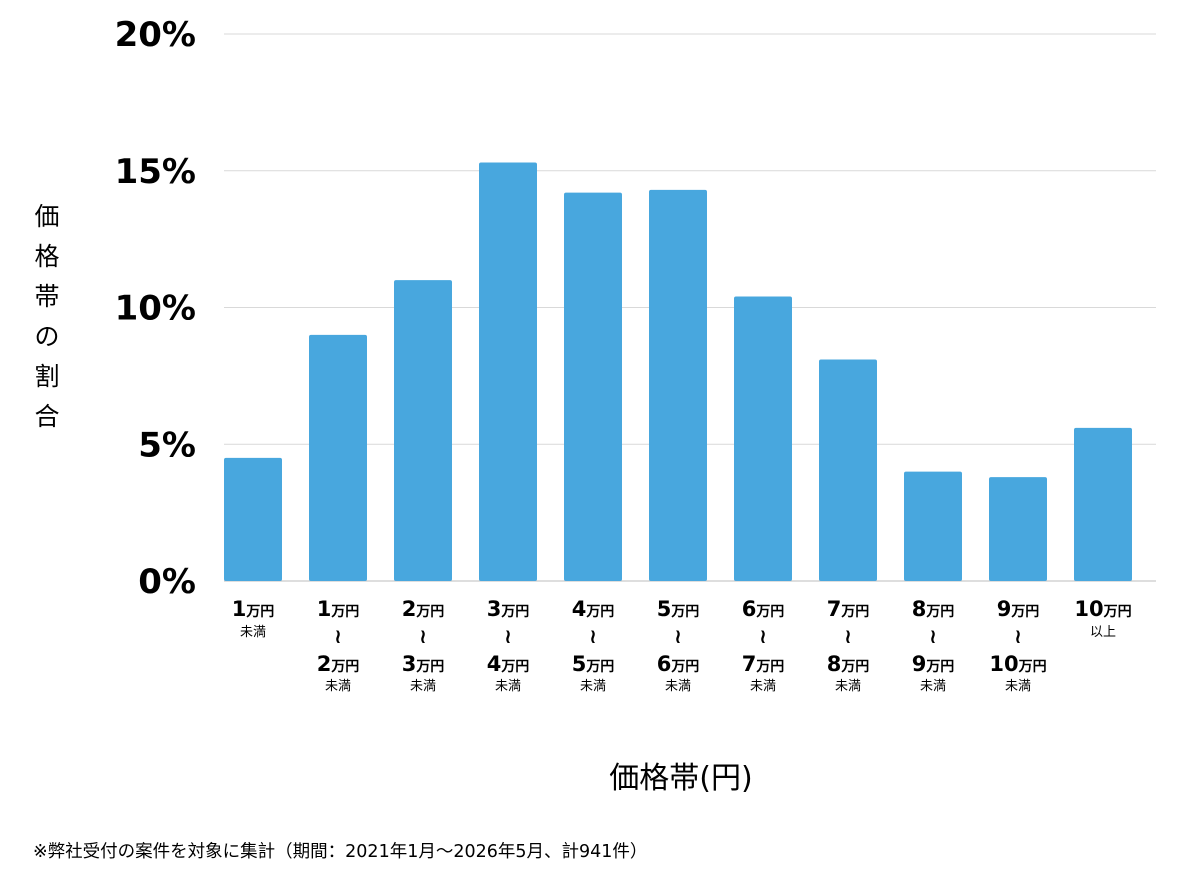  I want to click on category-label-from: 4万円, so click(593, 609).